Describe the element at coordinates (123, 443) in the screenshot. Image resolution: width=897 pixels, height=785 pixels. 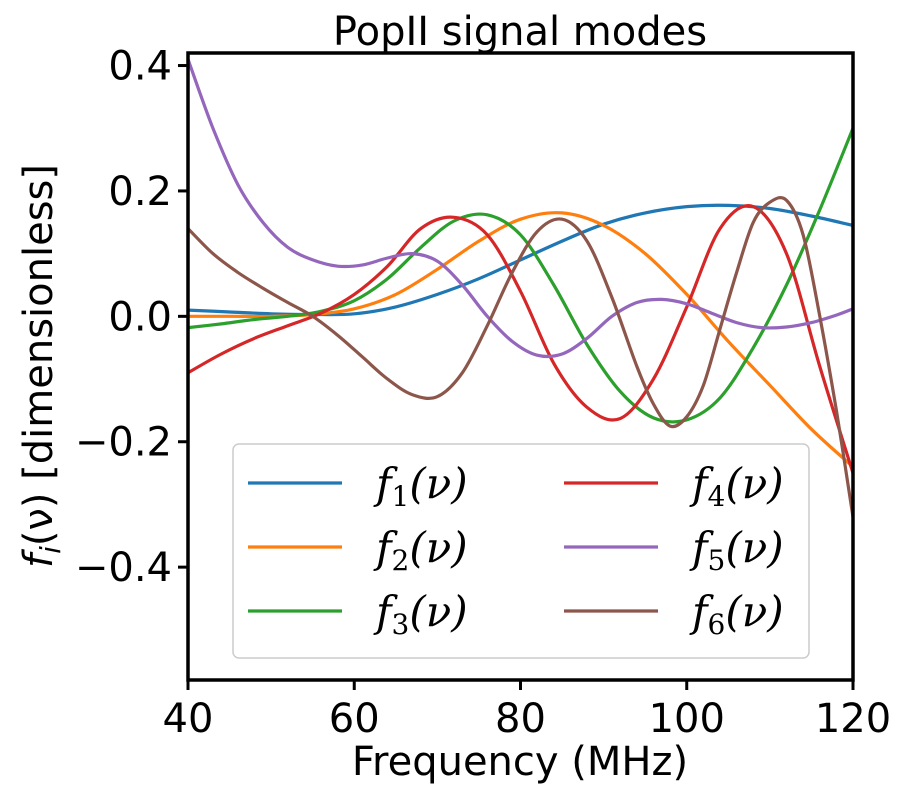
I see `y-tick-label: −0.2` at that location.